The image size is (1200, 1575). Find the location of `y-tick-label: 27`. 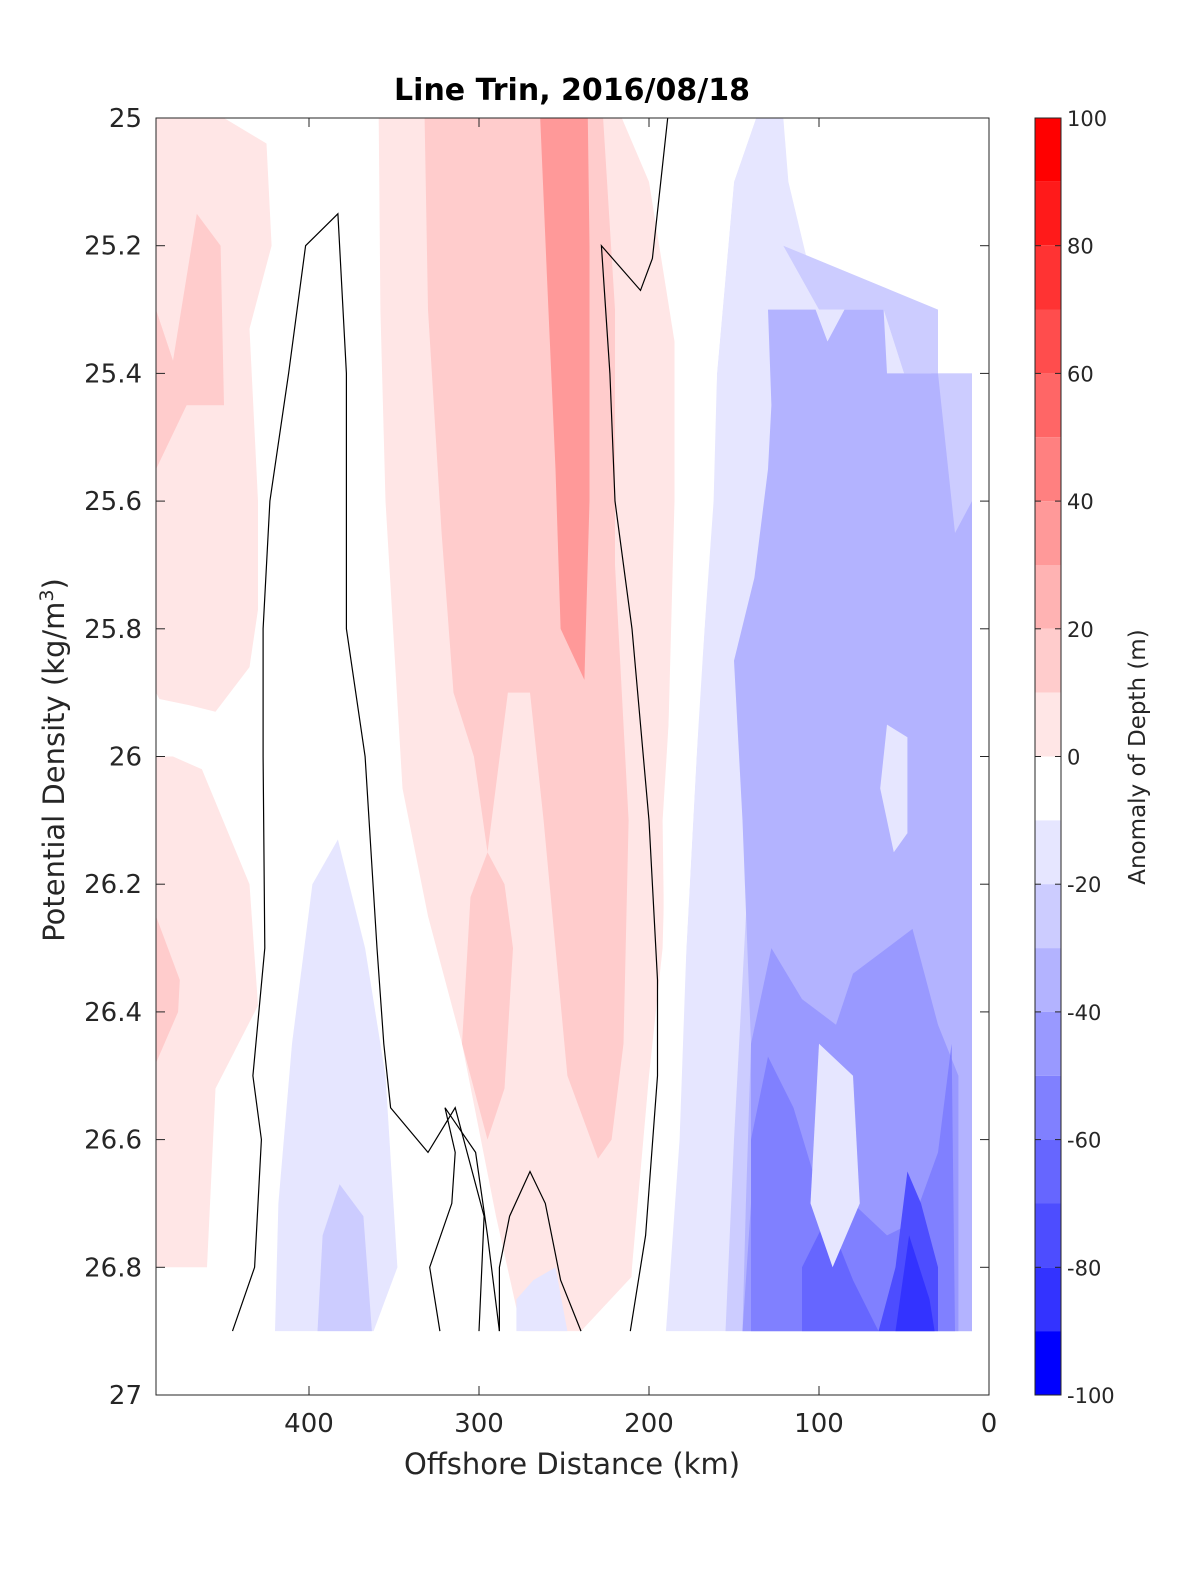

y-tick-label: 27 is located at coordinates (125, 1396).